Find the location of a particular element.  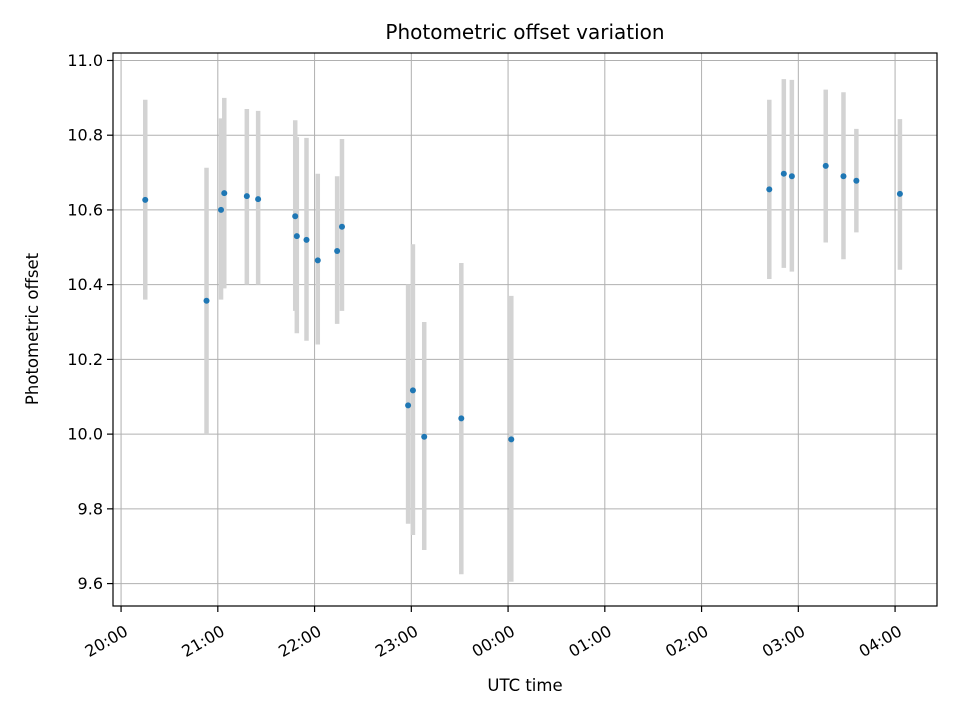

y-axis-label: Photometric offset is located at coordinates (32, 328).